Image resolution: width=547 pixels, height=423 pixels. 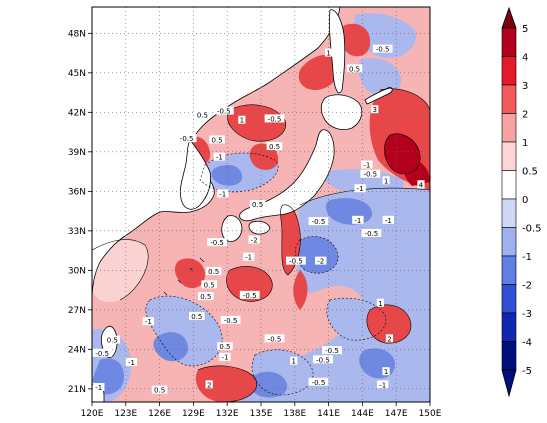 What do you see at coordinates (189, 273) in the screenshot?
I see `field-pos-midwest` at bounding box center [189, 273].